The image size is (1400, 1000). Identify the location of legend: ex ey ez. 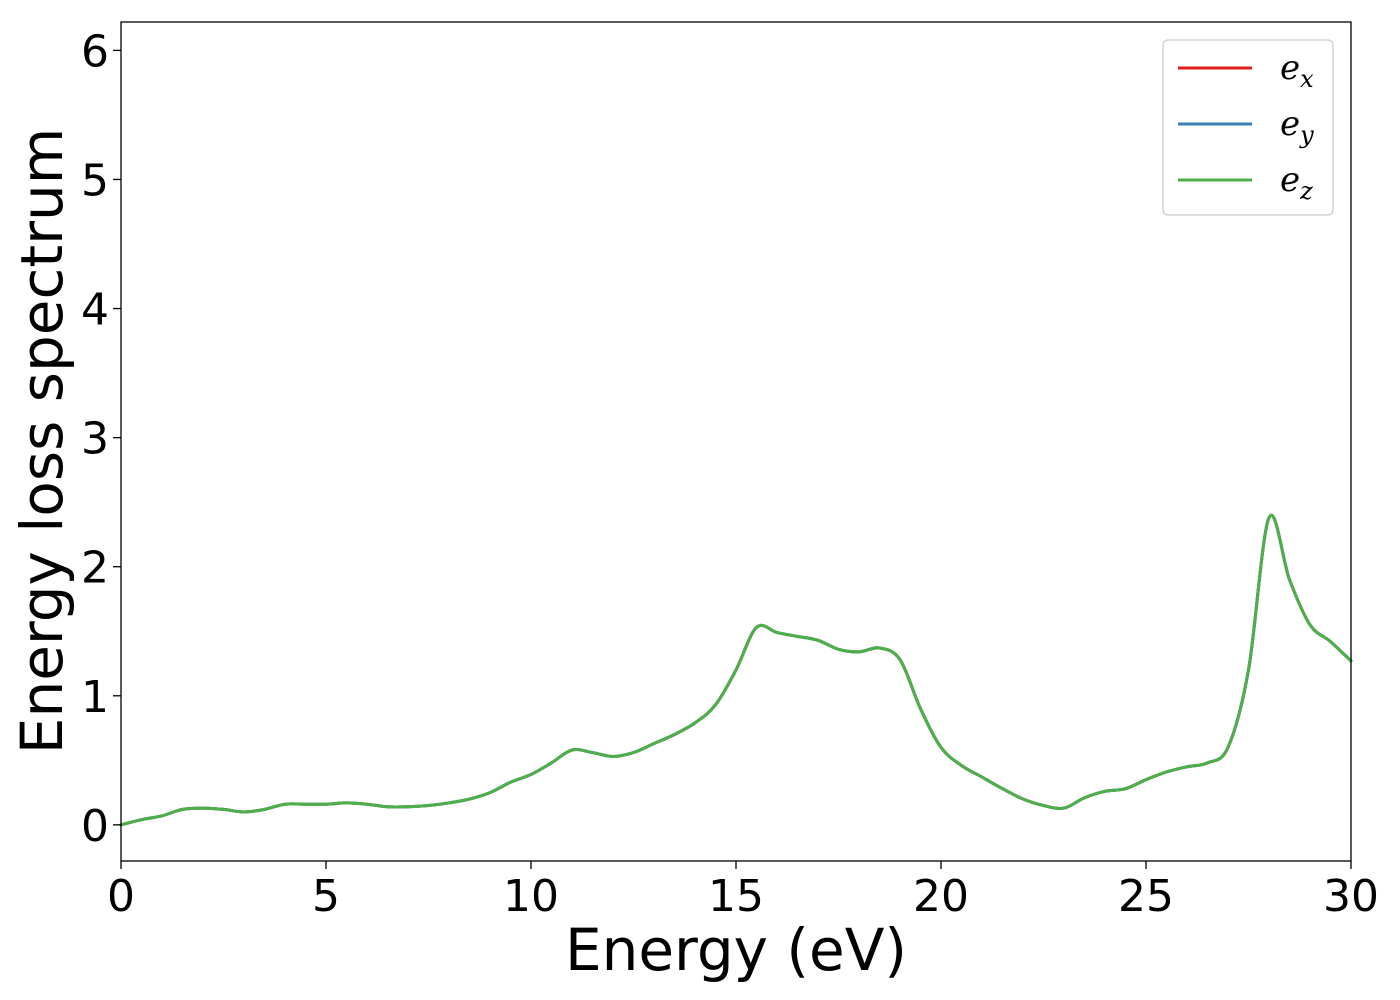
(1248, 127).